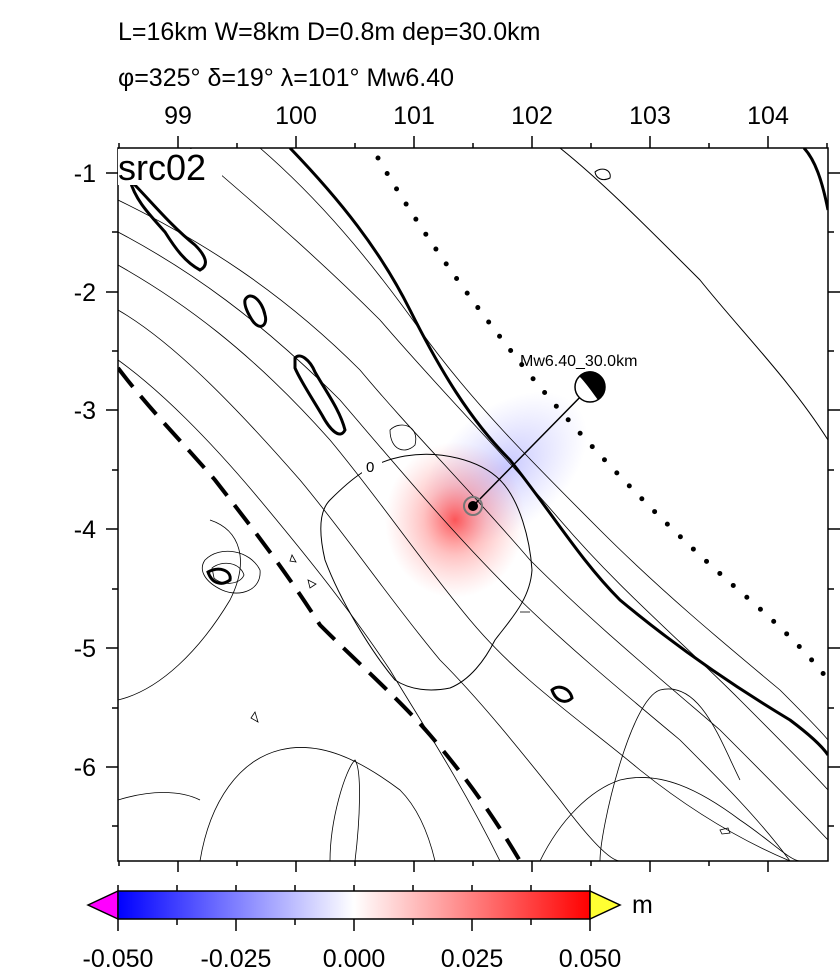 The height and width of the screenshot is (979, 840). I want to click on epicenter-marker, so click(473, 506).